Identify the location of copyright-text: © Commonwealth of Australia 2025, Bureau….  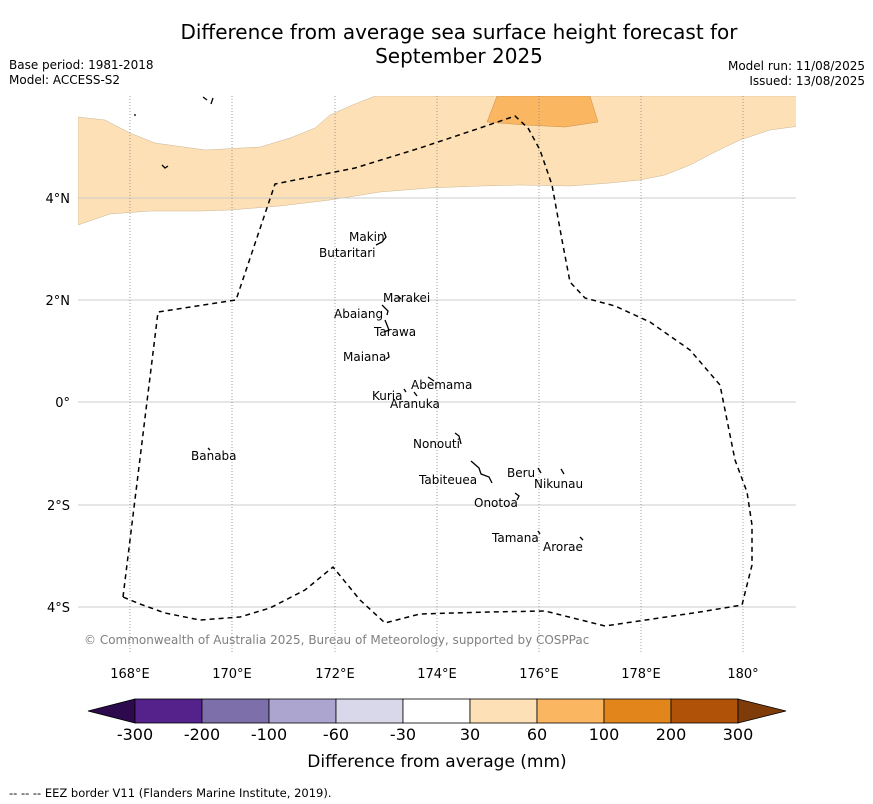
(336, 640).